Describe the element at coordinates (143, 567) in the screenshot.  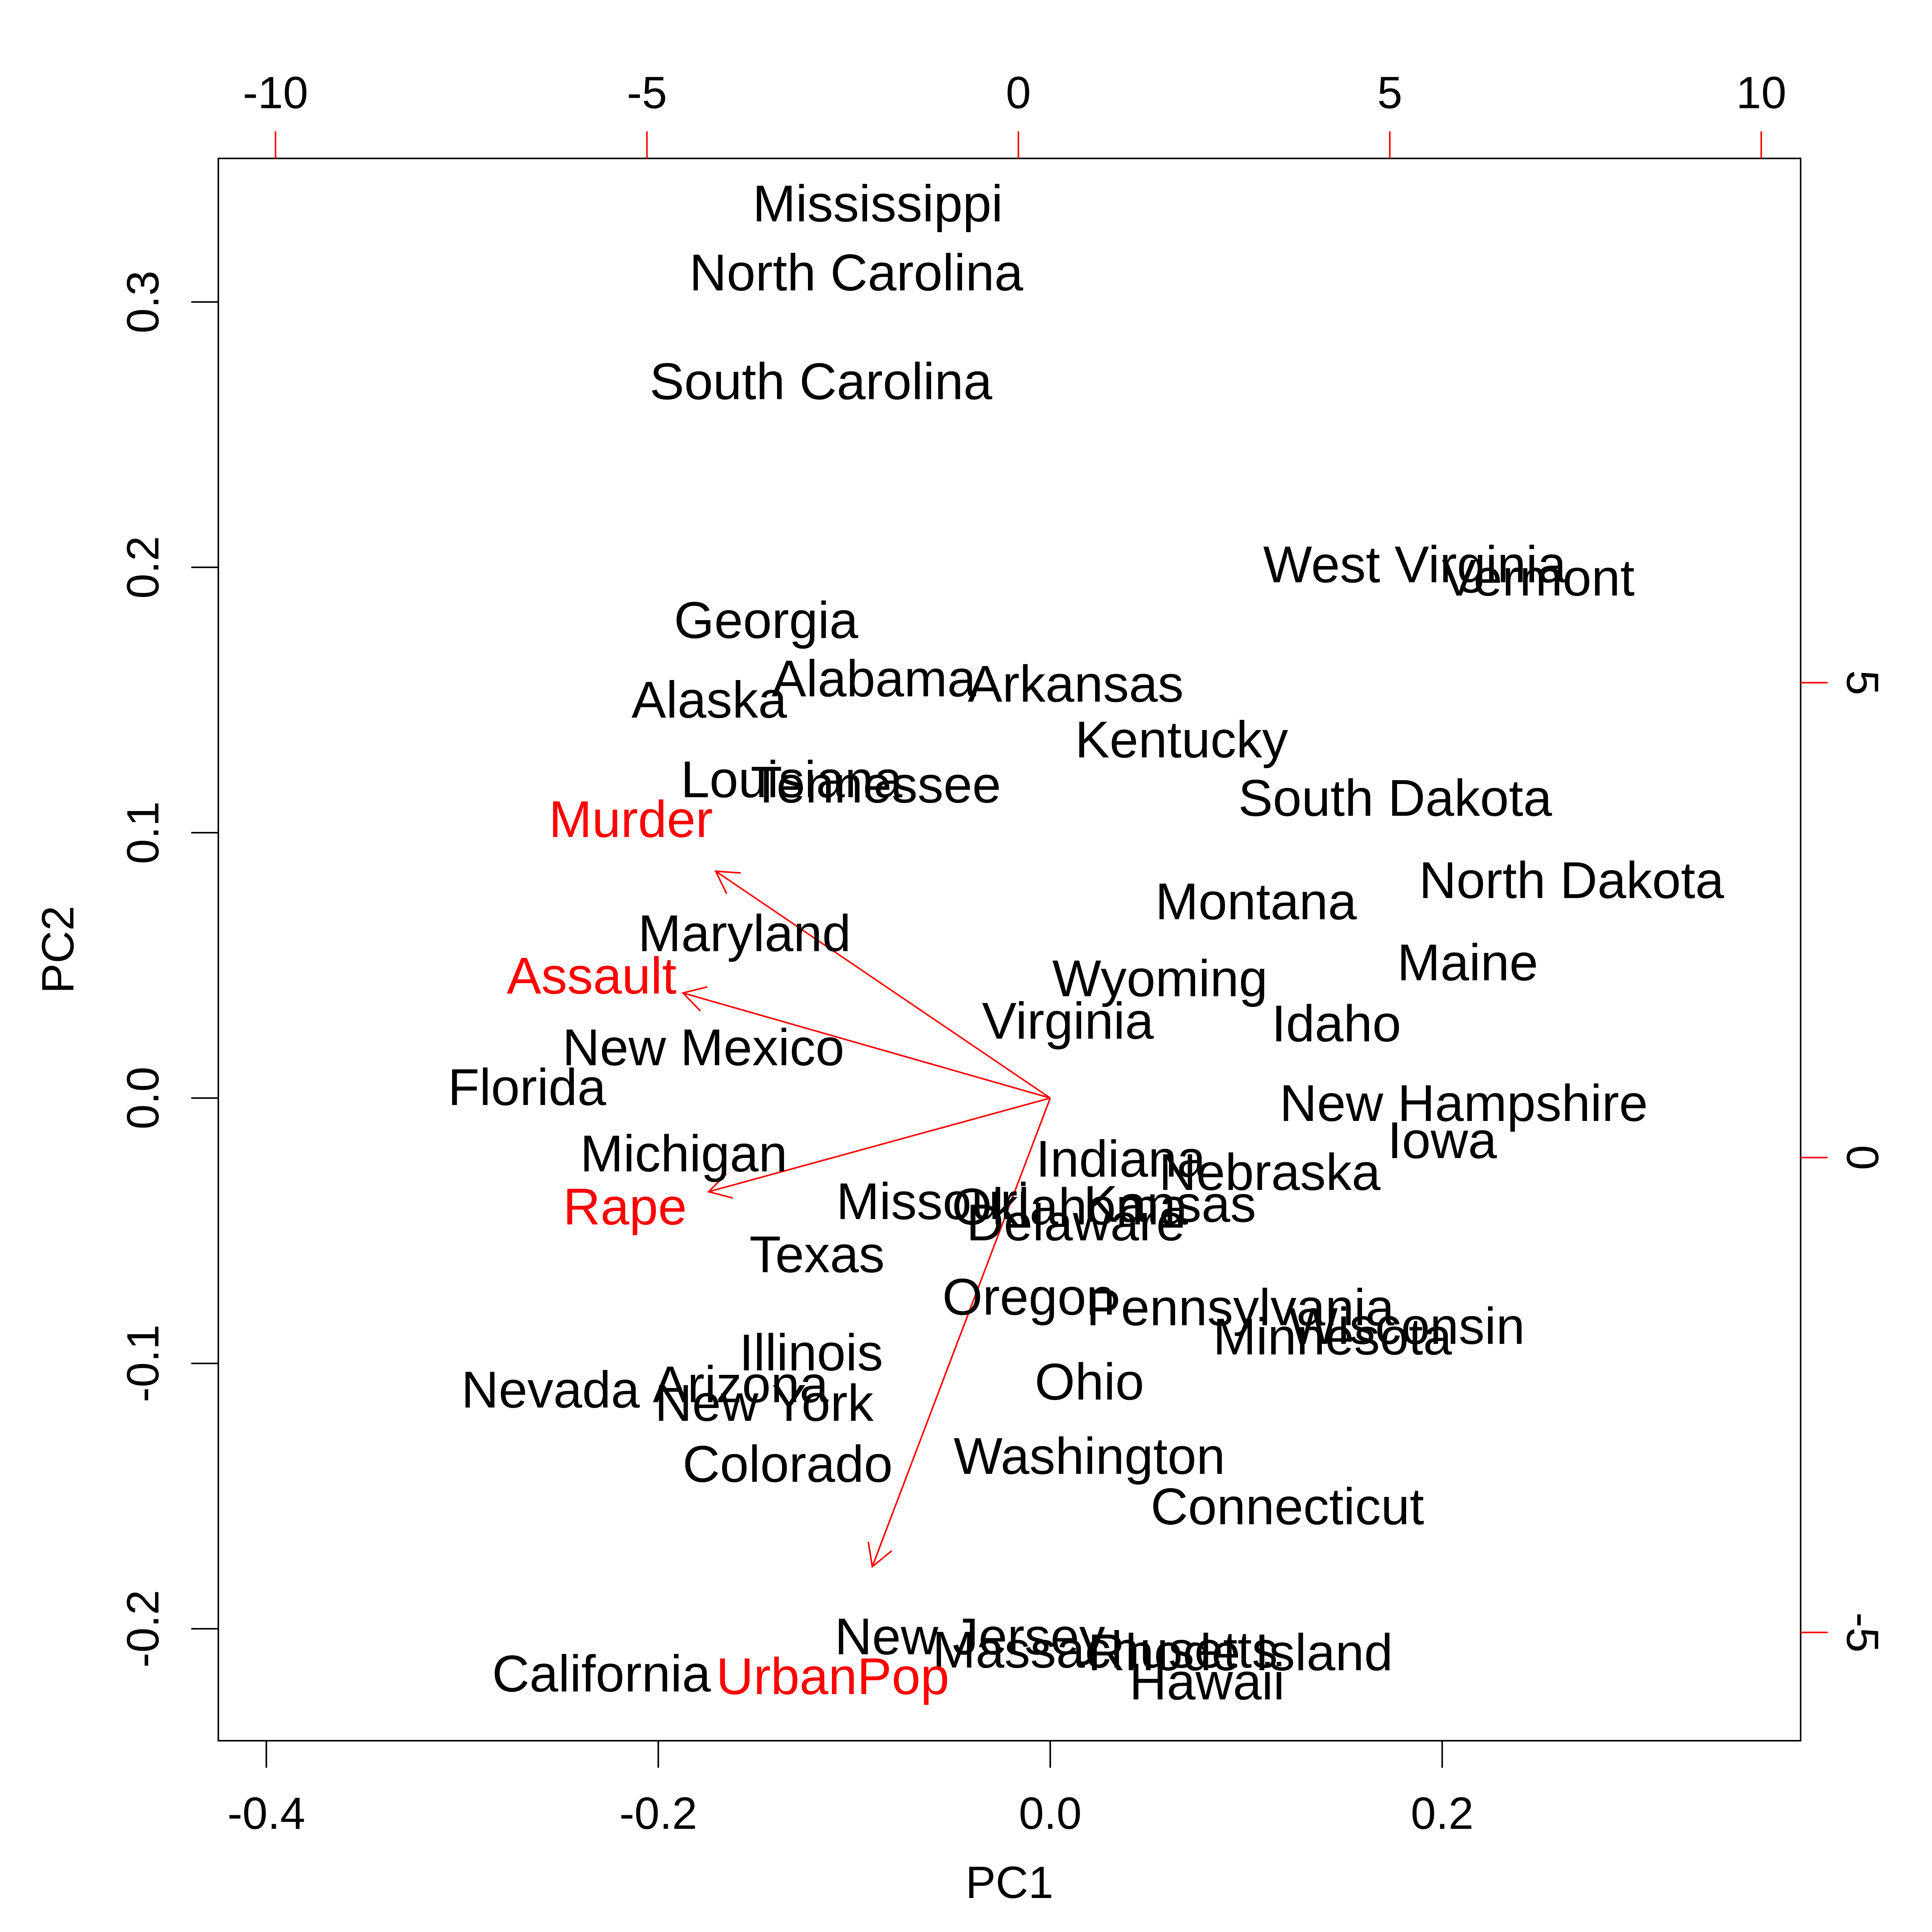
I see `y-tick-label: 0.2` at that location.